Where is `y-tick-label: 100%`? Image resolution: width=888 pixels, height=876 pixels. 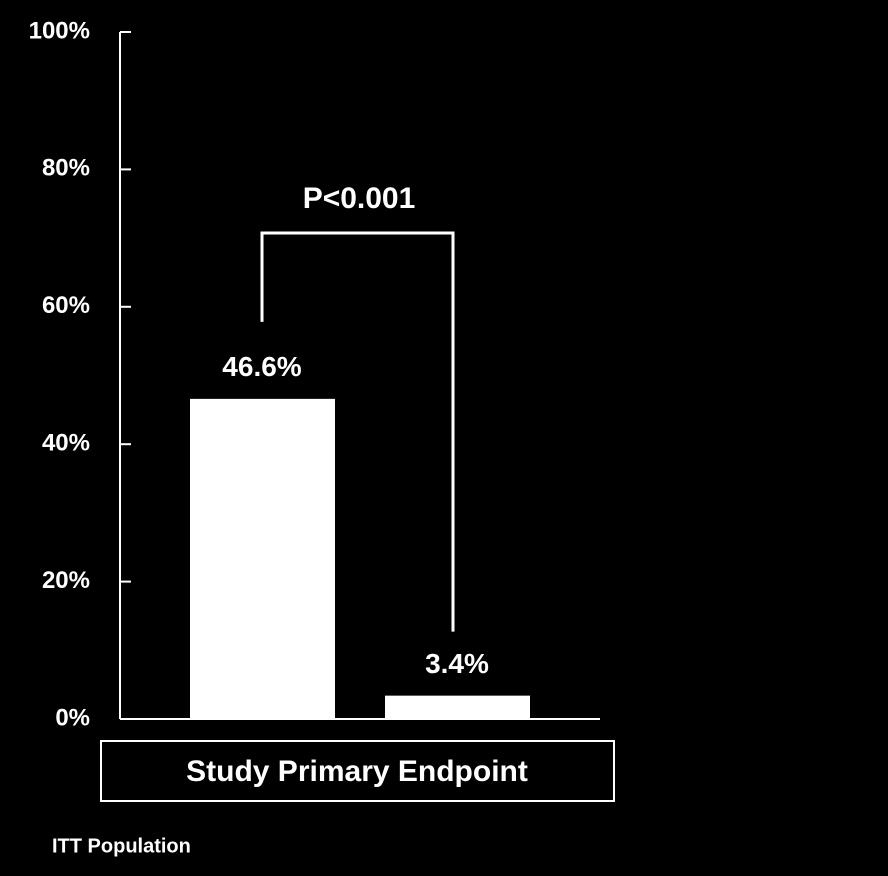
y-tick-label: 100% is located at coordinates (59, 30).